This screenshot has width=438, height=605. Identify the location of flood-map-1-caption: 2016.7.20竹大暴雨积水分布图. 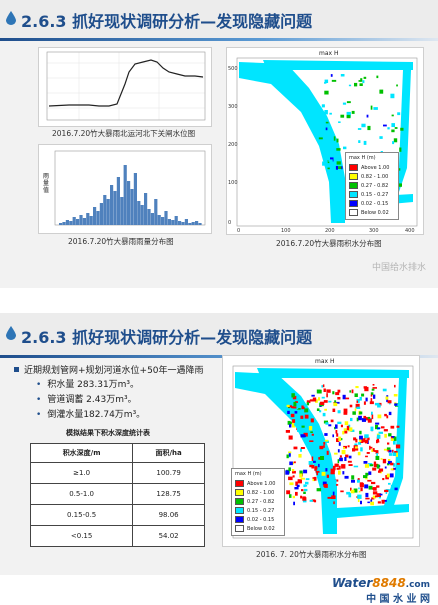
(329, 243).